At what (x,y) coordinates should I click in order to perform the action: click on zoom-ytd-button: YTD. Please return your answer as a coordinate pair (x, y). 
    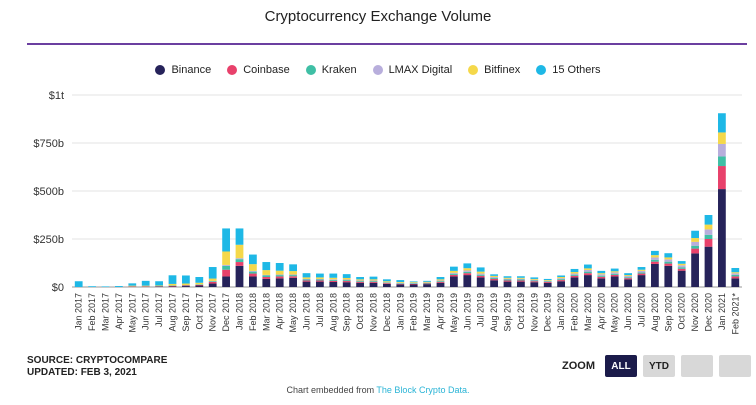
    Looking at the image, I should click on (659, 366).